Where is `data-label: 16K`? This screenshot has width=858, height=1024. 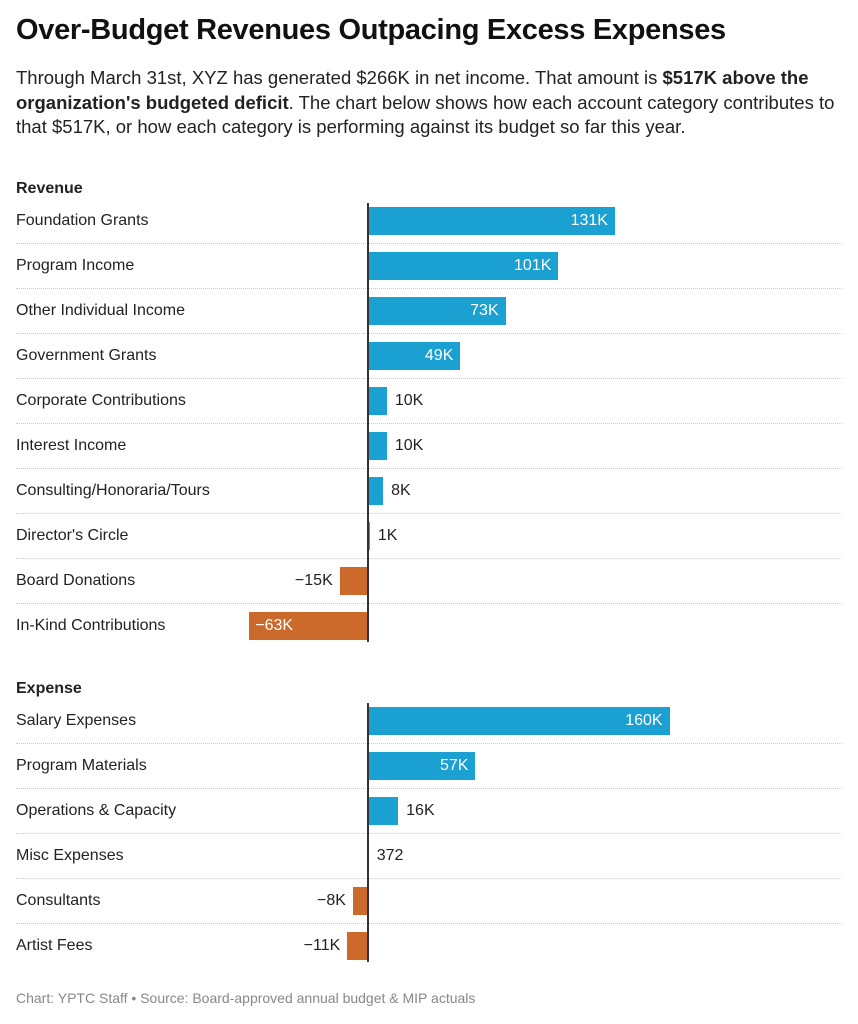 data-label: 16K is located at coordinates (420, 810).